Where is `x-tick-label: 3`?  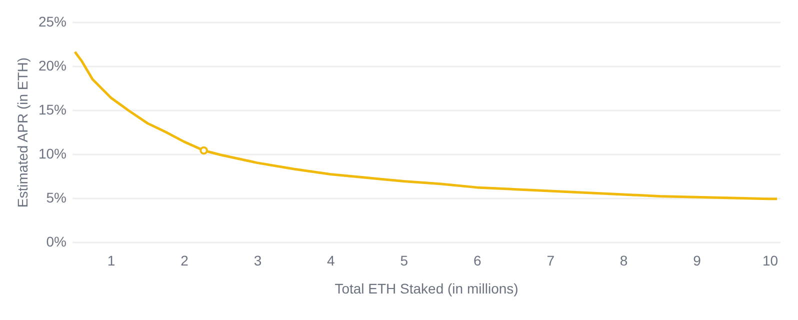 x-tick-label: 3 is located at coordinates (258, 260).